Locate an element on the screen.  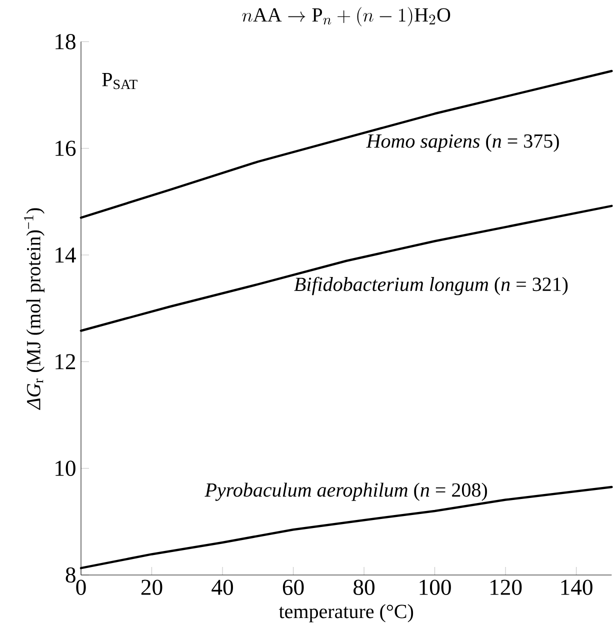
x-tick-label: 0 is located at coordinates (81, 588).